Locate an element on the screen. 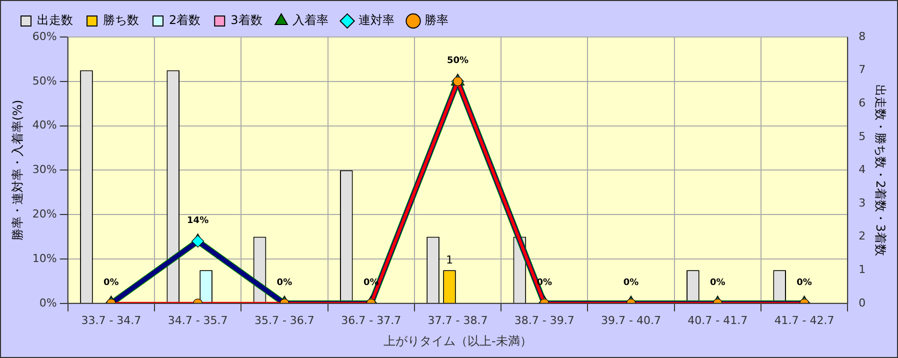 Image resolution: width=898 pixels, height=358 pixels. x-tick-label: 33.7 - 34.7 is located at coordinates (111, 320).